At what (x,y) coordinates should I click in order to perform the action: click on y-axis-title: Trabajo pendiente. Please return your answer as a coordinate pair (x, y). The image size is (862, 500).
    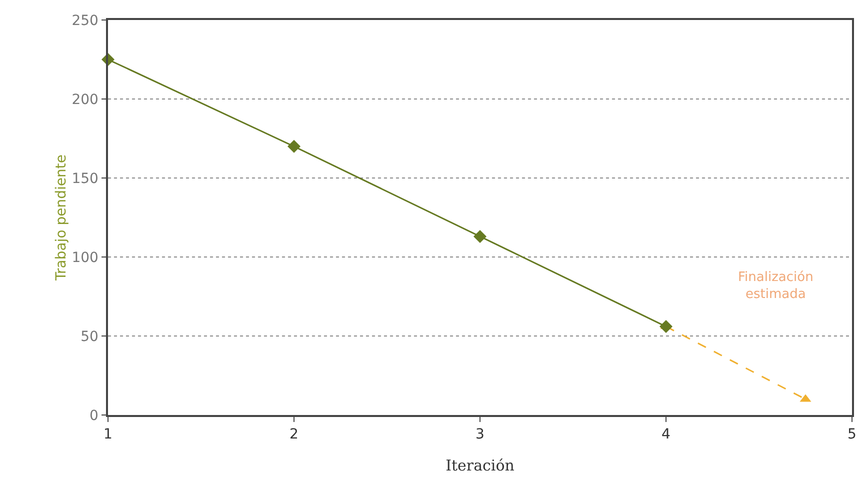
    Looking at the image, I should click on (62, 218).